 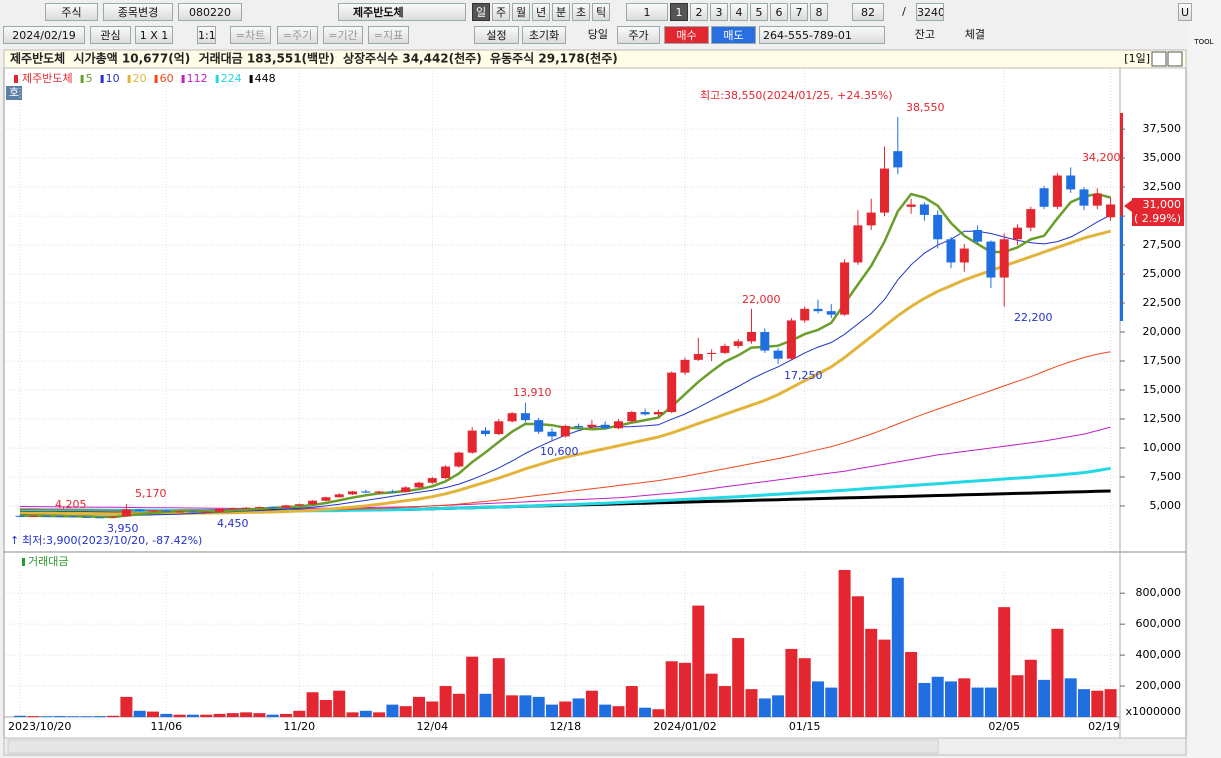 What do you see at coordinates (496, 35) in the screenshot?
I see `toolbar-item: 설정` at bounding box center [496, 35].